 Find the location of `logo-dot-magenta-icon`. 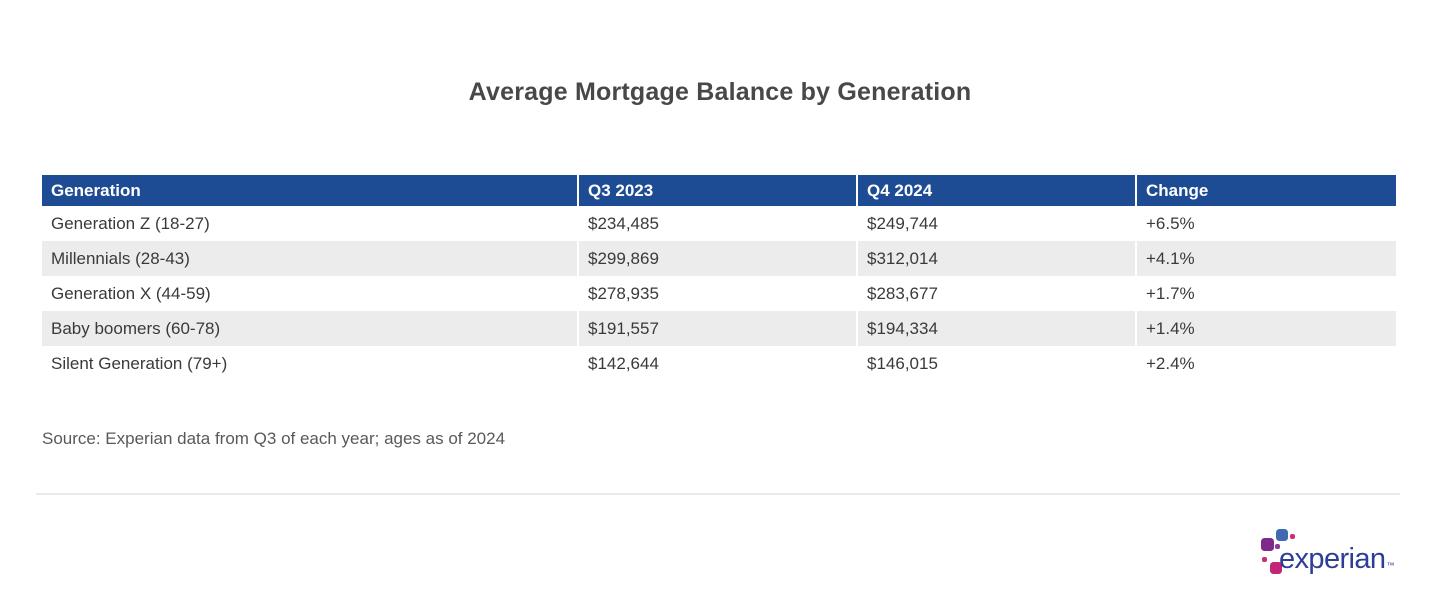

logo-dot-magenta-icon is located at coordinates (1276, 568).